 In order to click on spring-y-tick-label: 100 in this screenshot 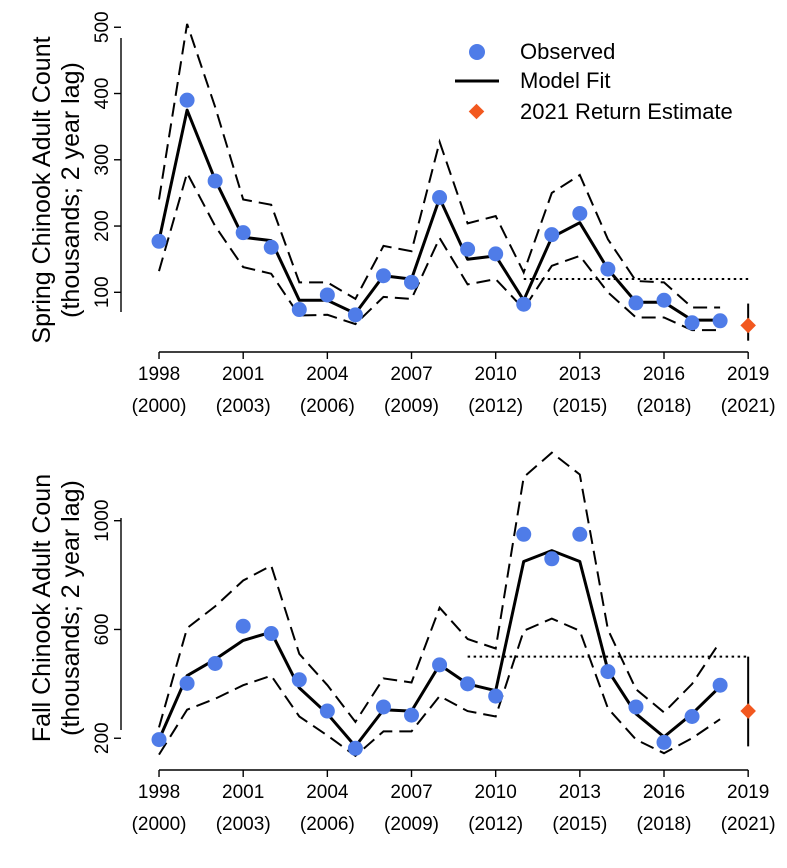, I will do `click(102, 292)`.